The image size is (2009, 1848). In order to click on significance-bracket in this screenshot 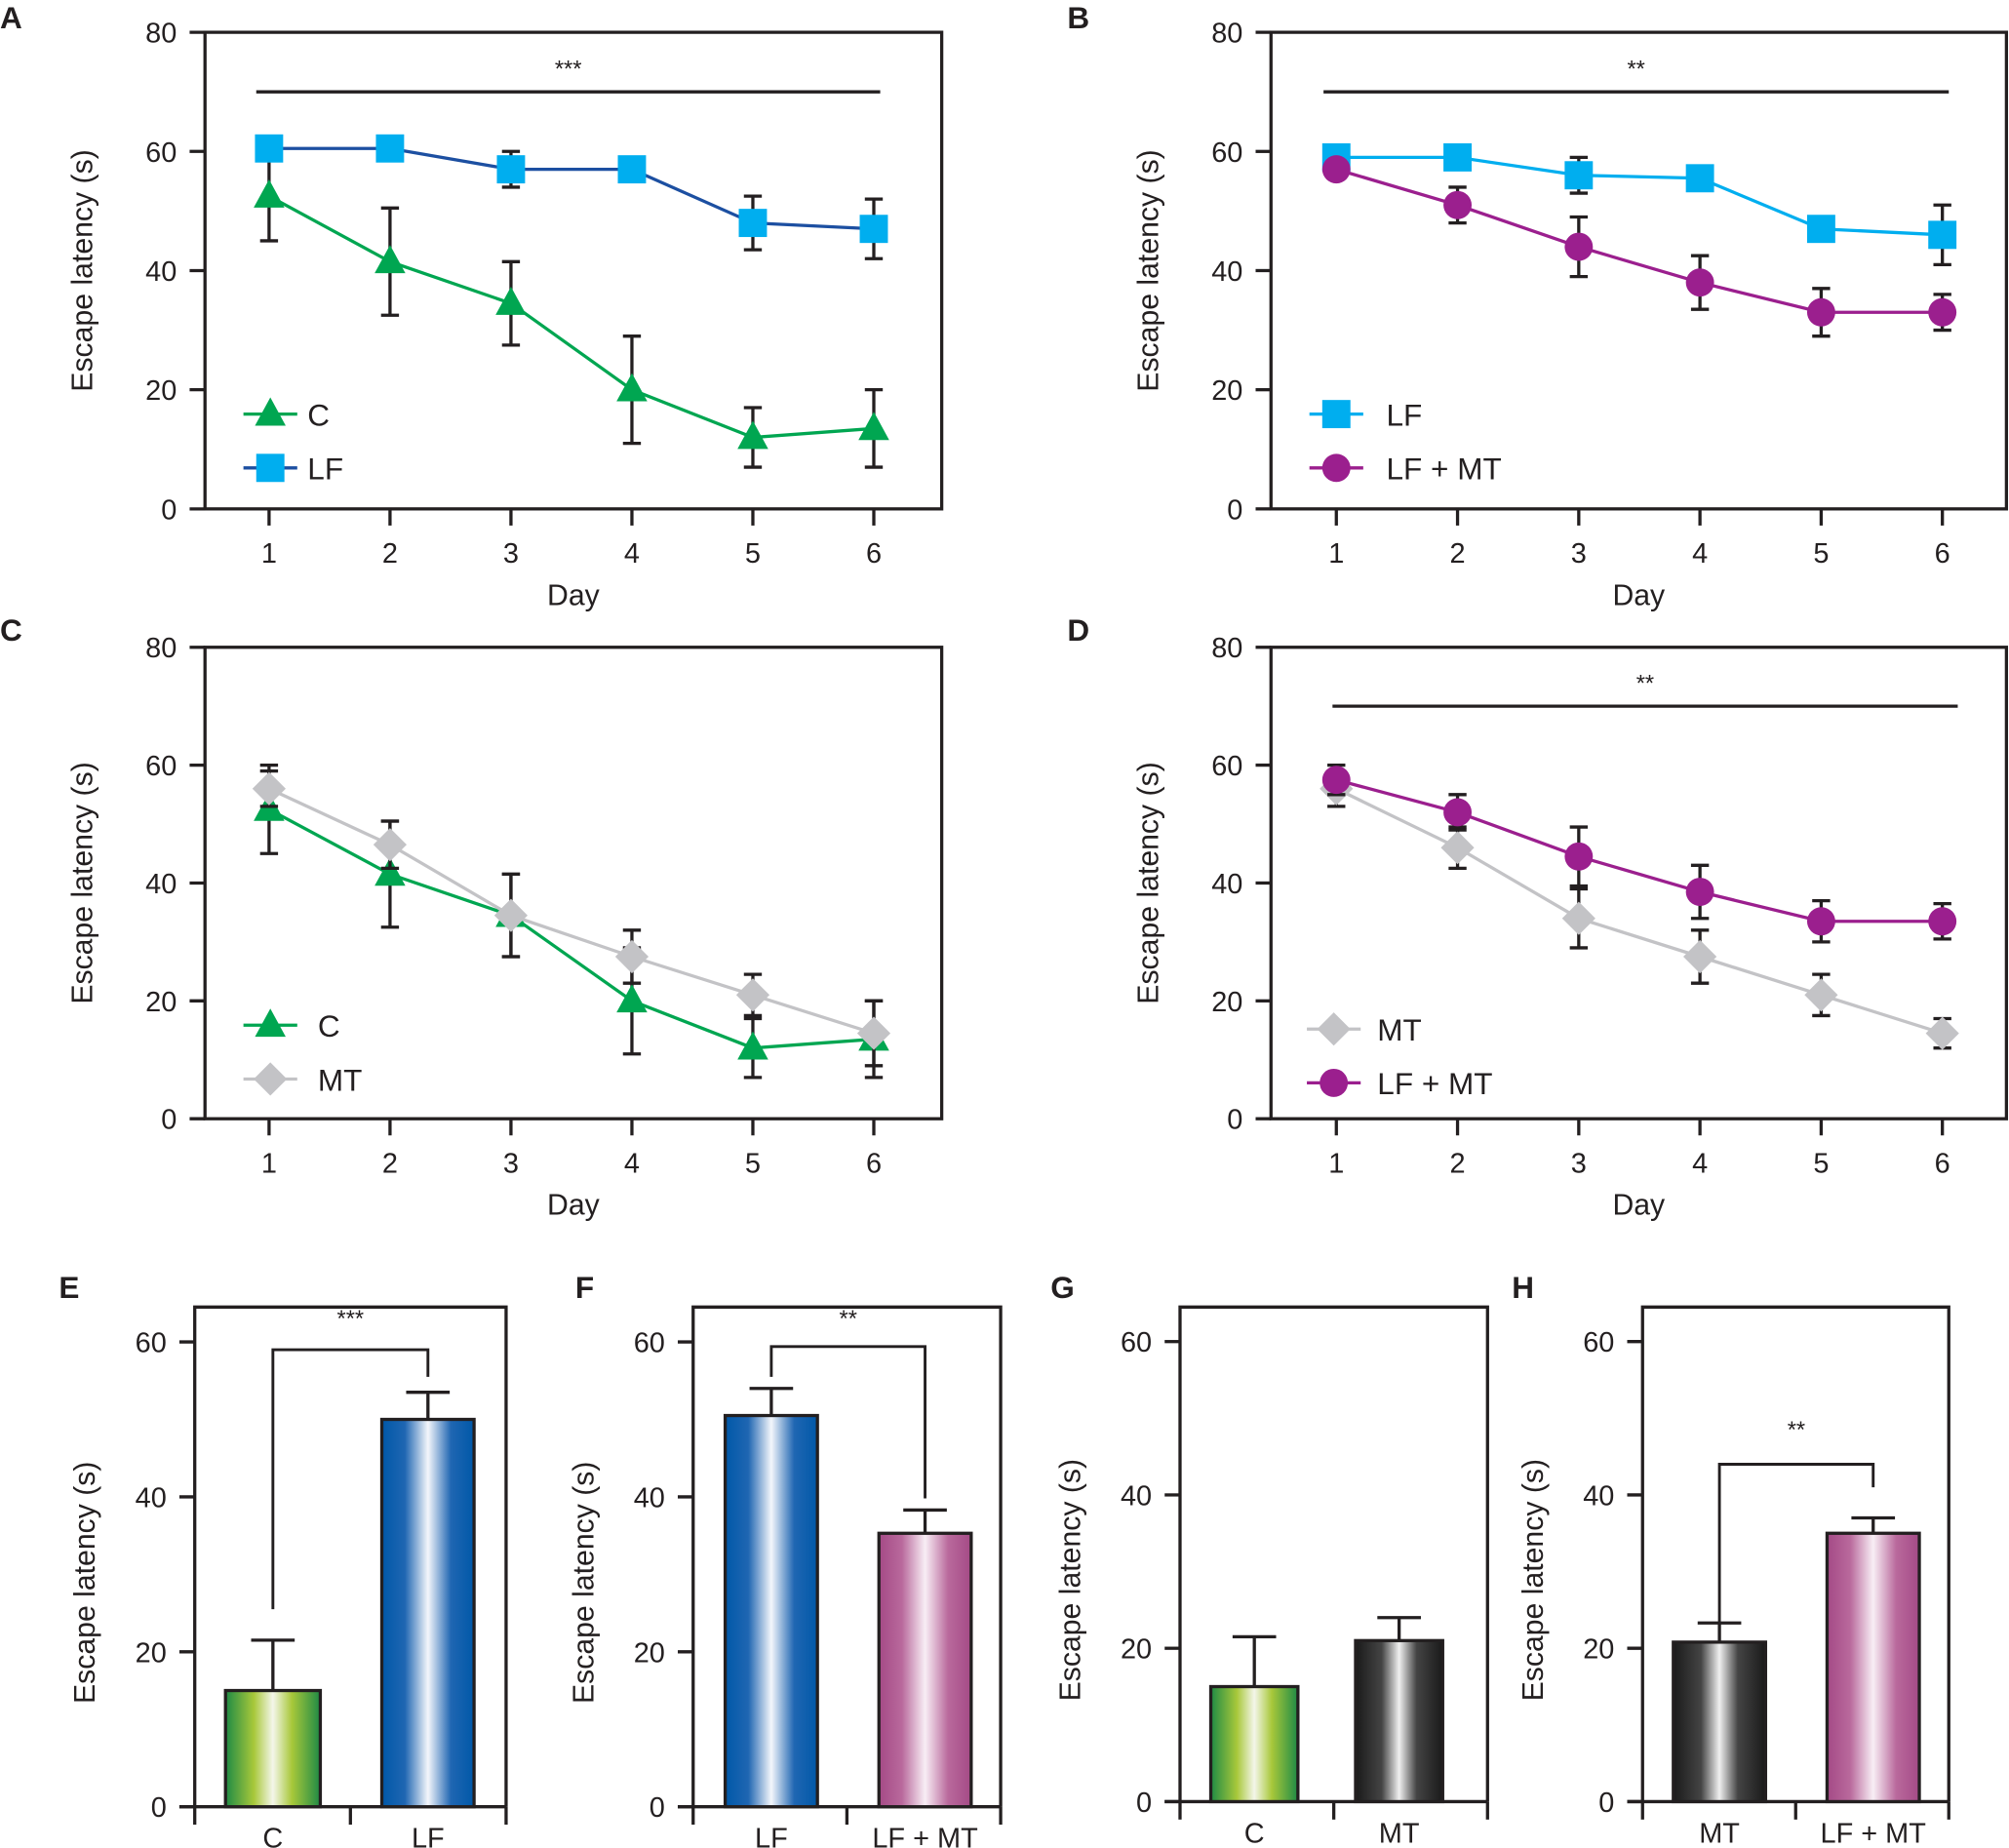, I will do `click(351, 1479)`.